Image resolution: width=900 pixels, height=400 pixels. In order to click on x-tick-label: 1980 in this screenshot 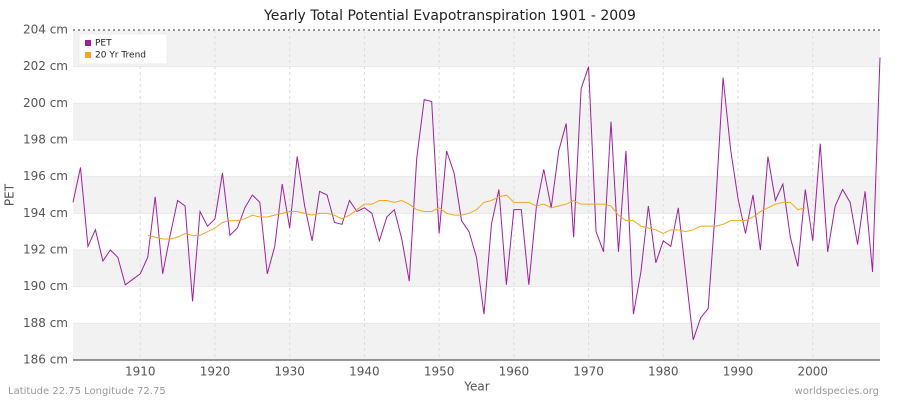, I will do `click(663, 372)`.